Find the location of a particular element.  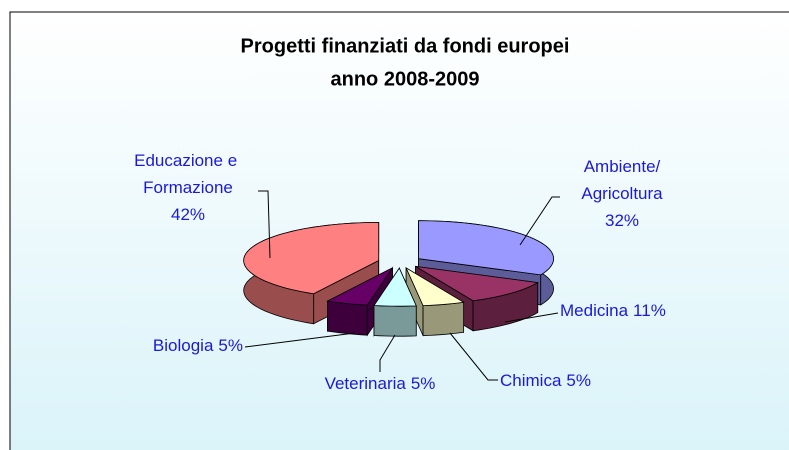

value-label: 11% is located at coordinates (649, 310).